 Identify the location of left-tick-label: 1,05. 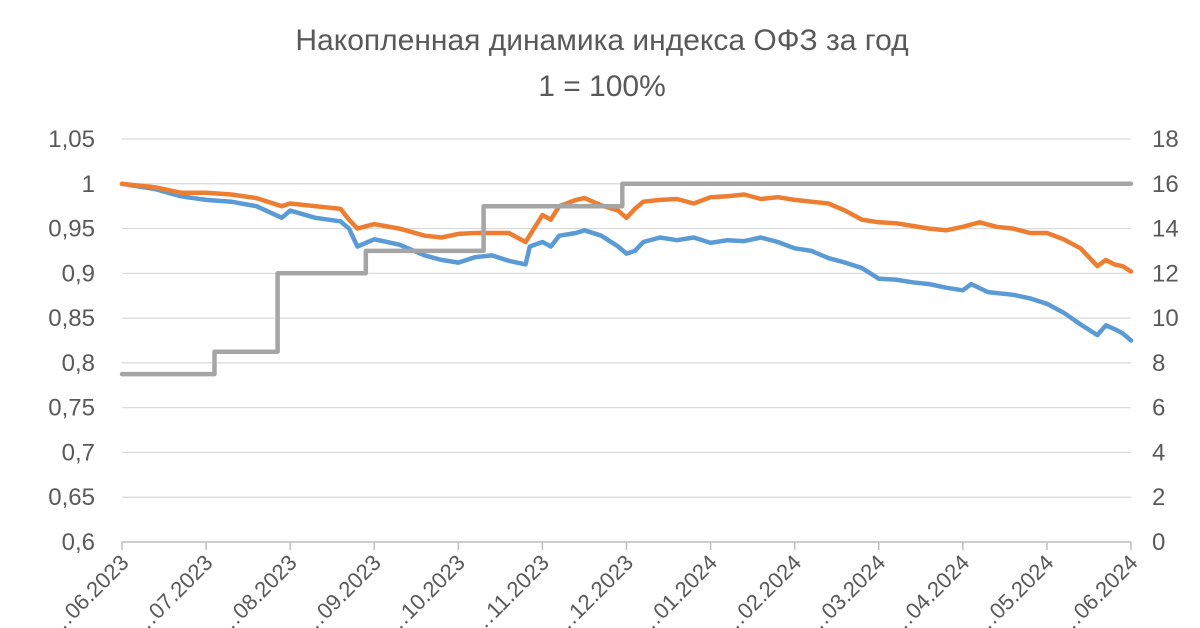
(71, 139).